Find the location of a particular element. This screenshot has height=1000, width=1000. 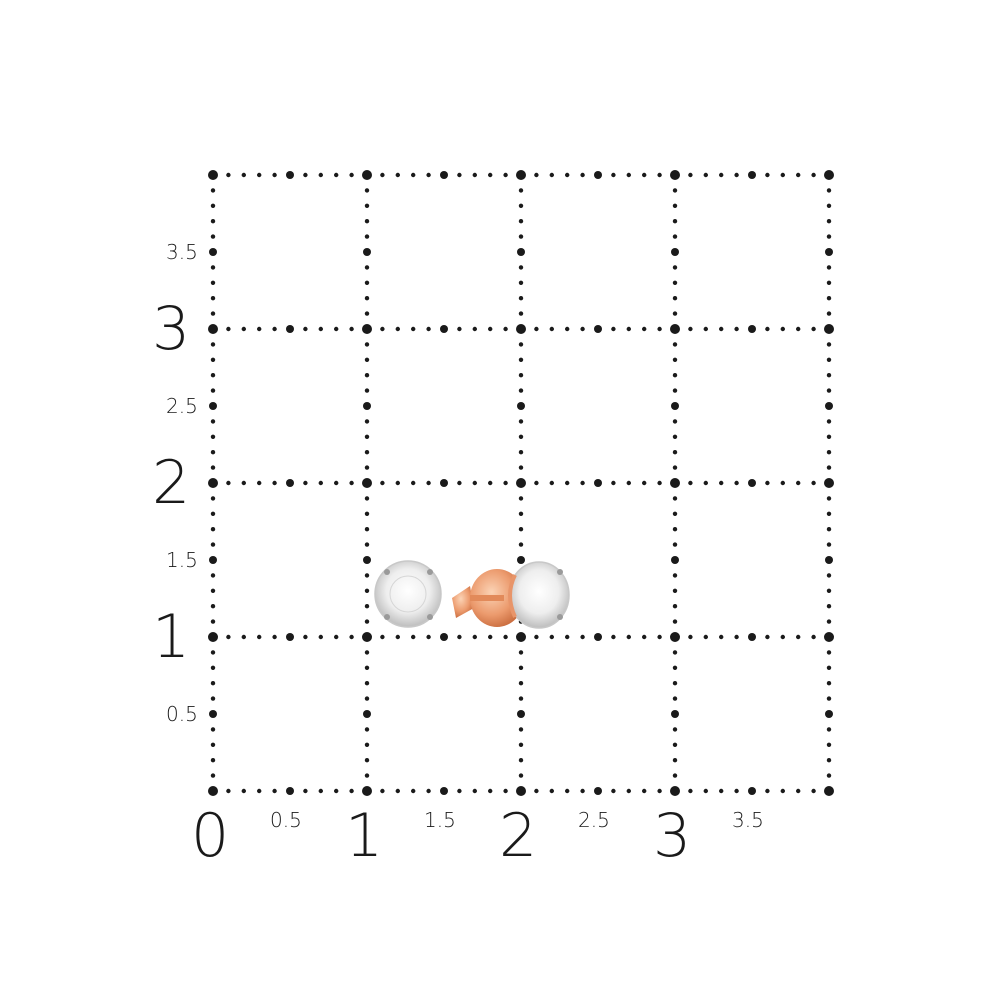

x-axis-label: 1 is located at coordinates (364, 836).